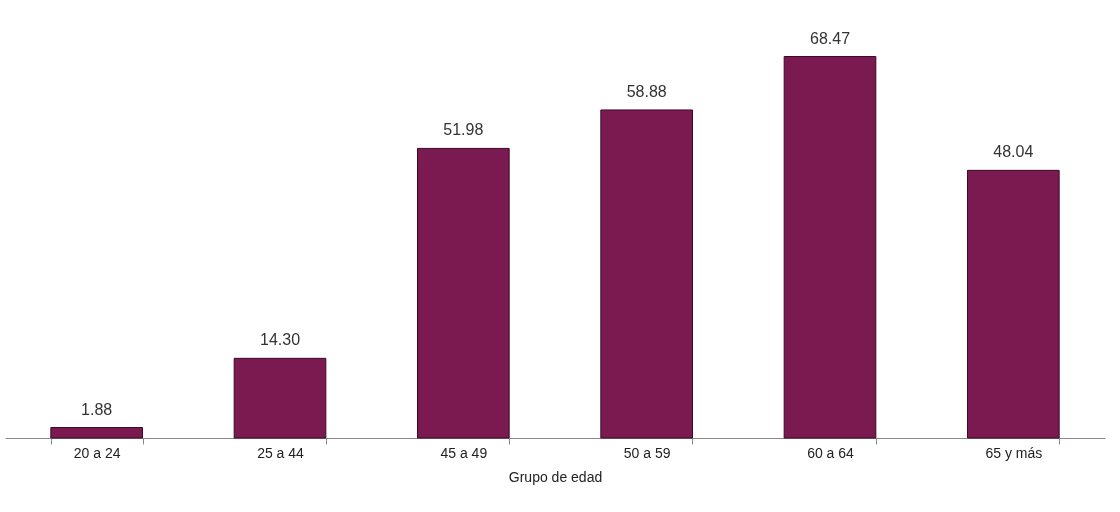 The image size is (1120, 512). Describe the element at coordinates (830, 38) in the screenshot. I see `data-label: 68.47` at that location.